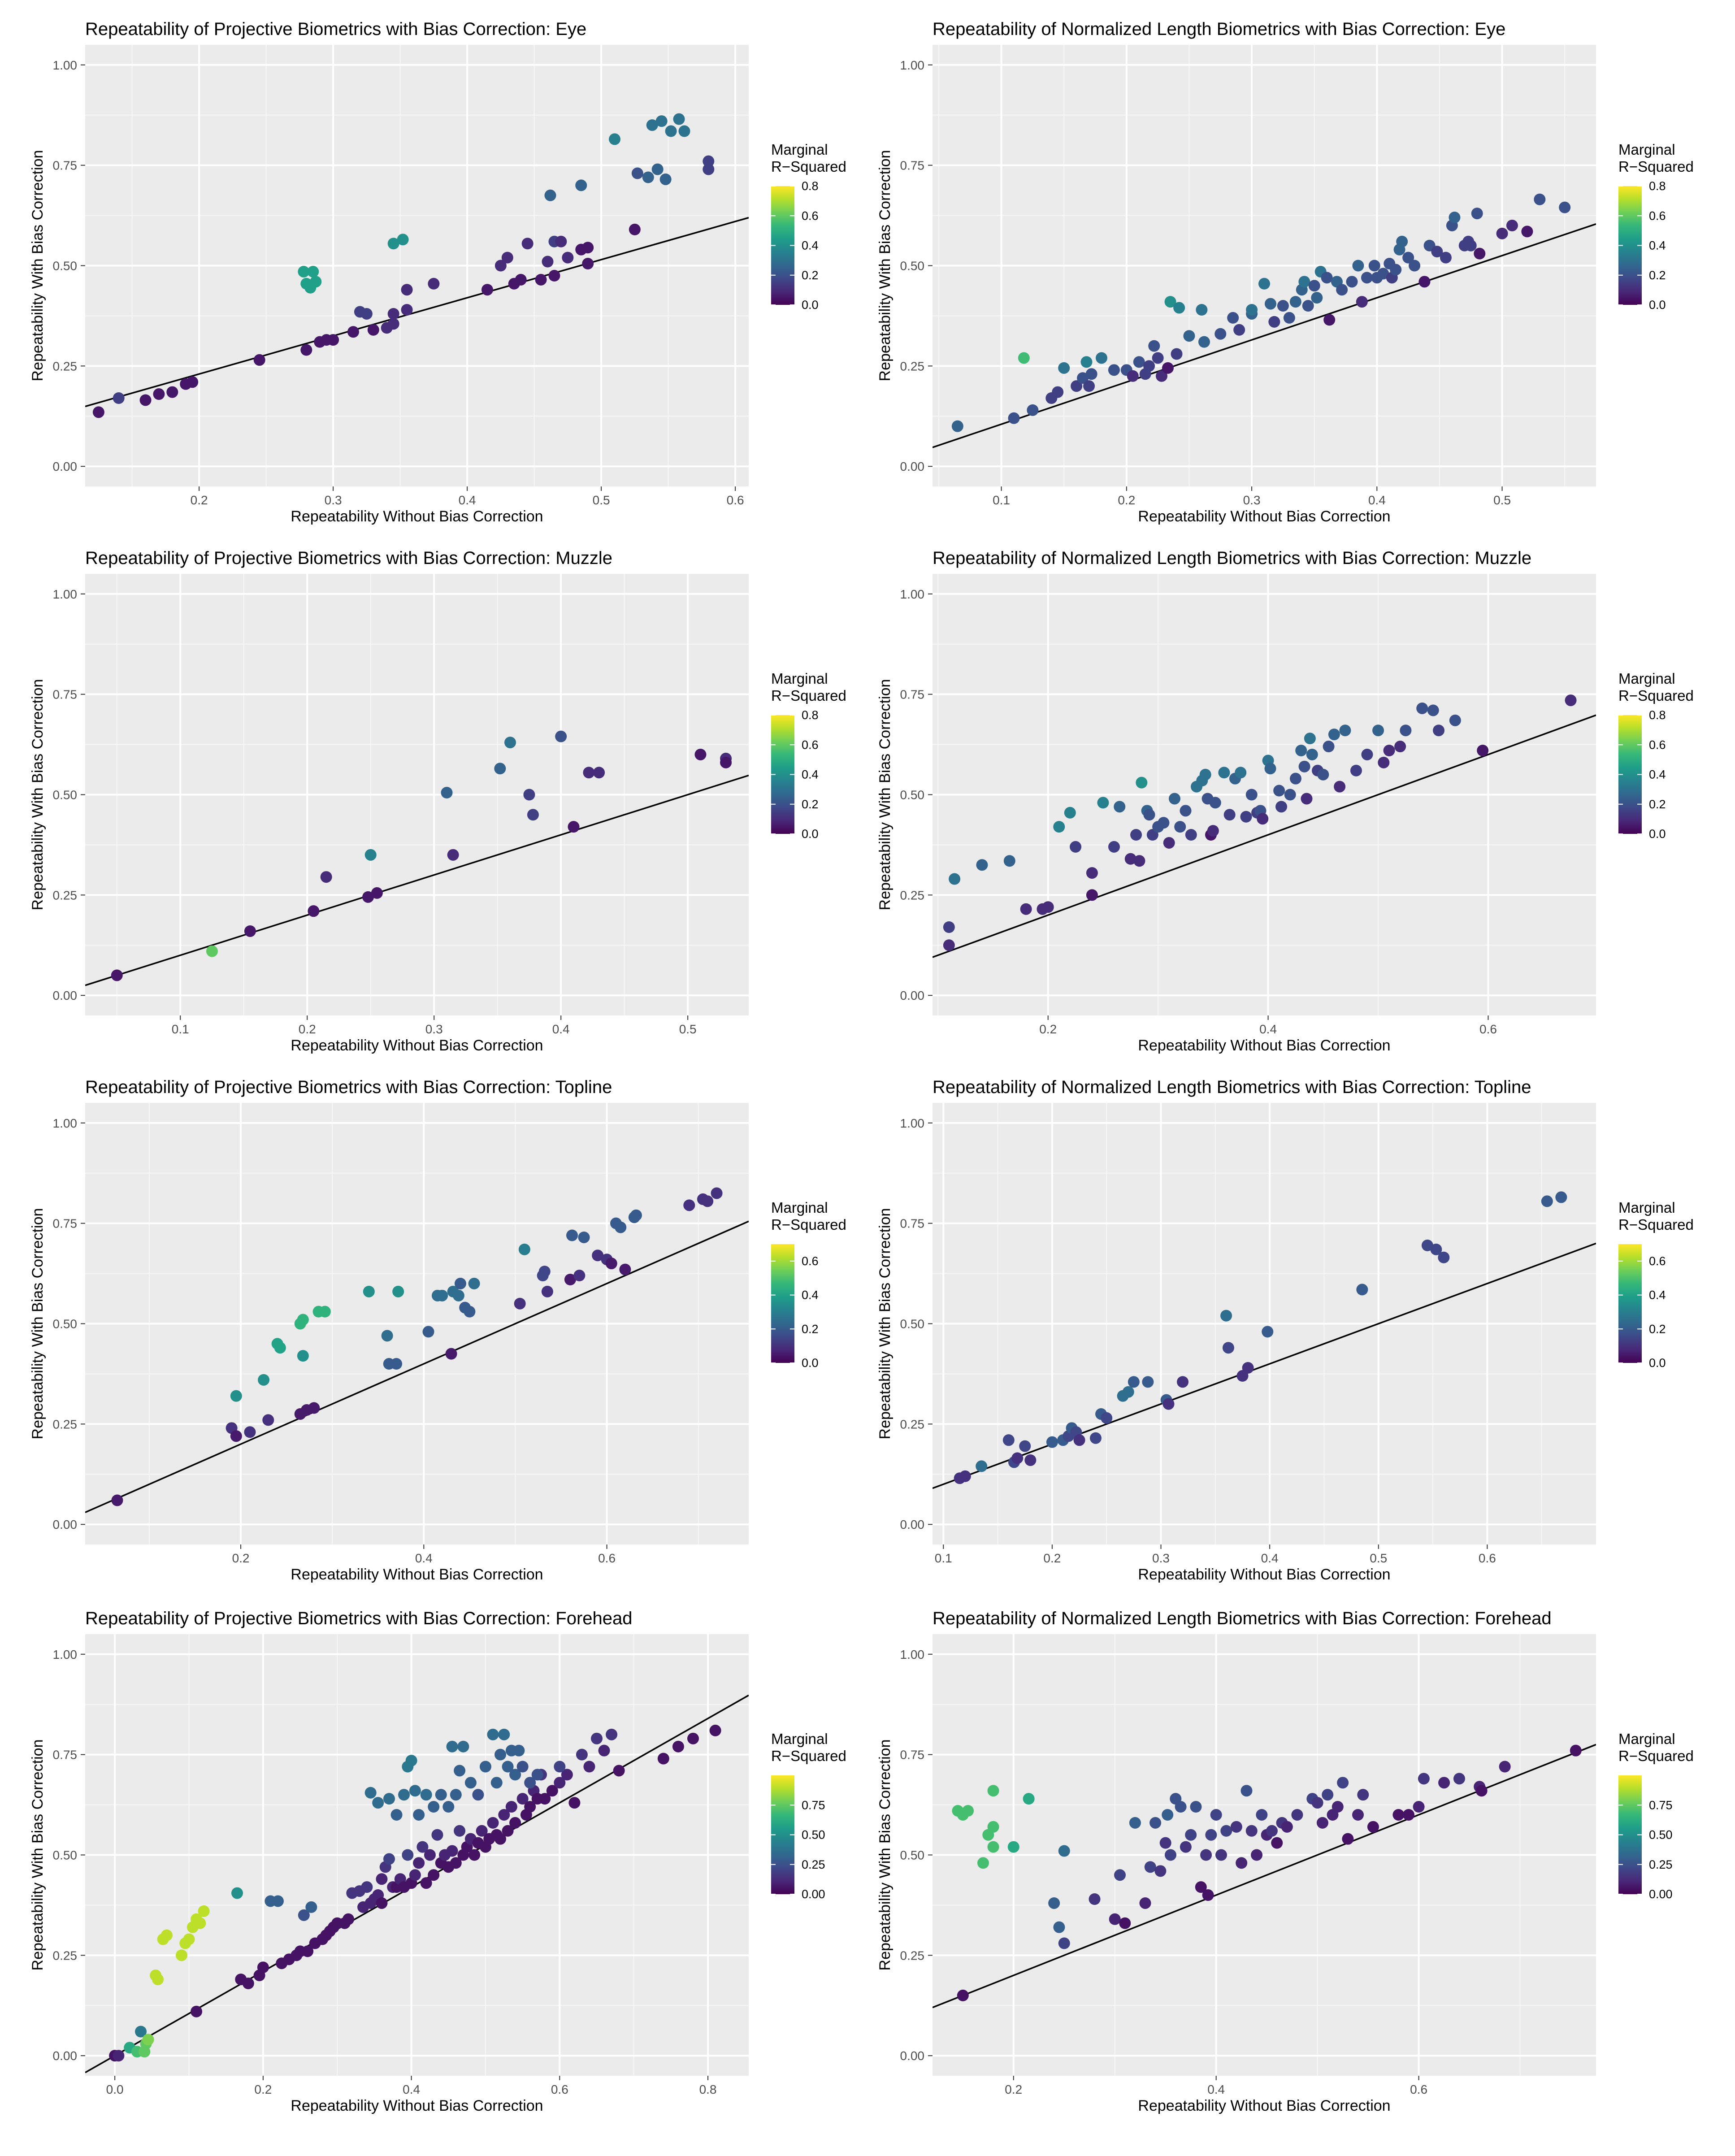 The image size is (1735, 2156). What do you see at coordinates (417, 1855) in the screenshot?
I see `gridlines` at bounding box center [417, 1855].